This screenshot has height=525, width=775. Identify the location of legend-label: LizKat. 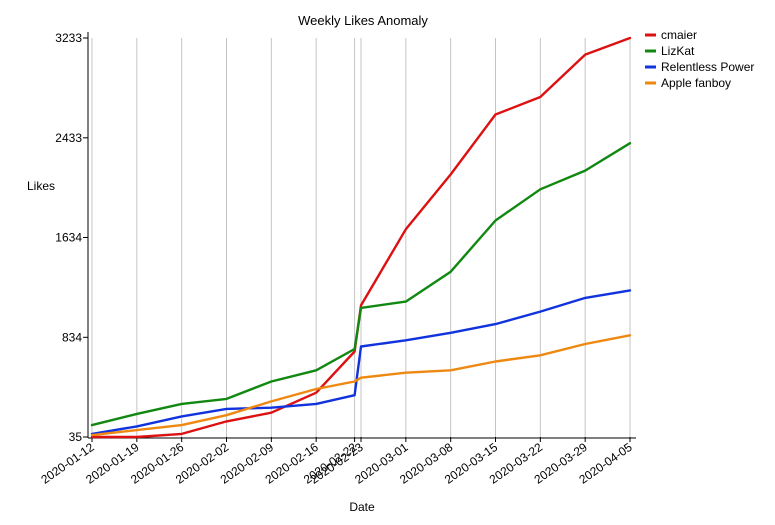
(678, 51).